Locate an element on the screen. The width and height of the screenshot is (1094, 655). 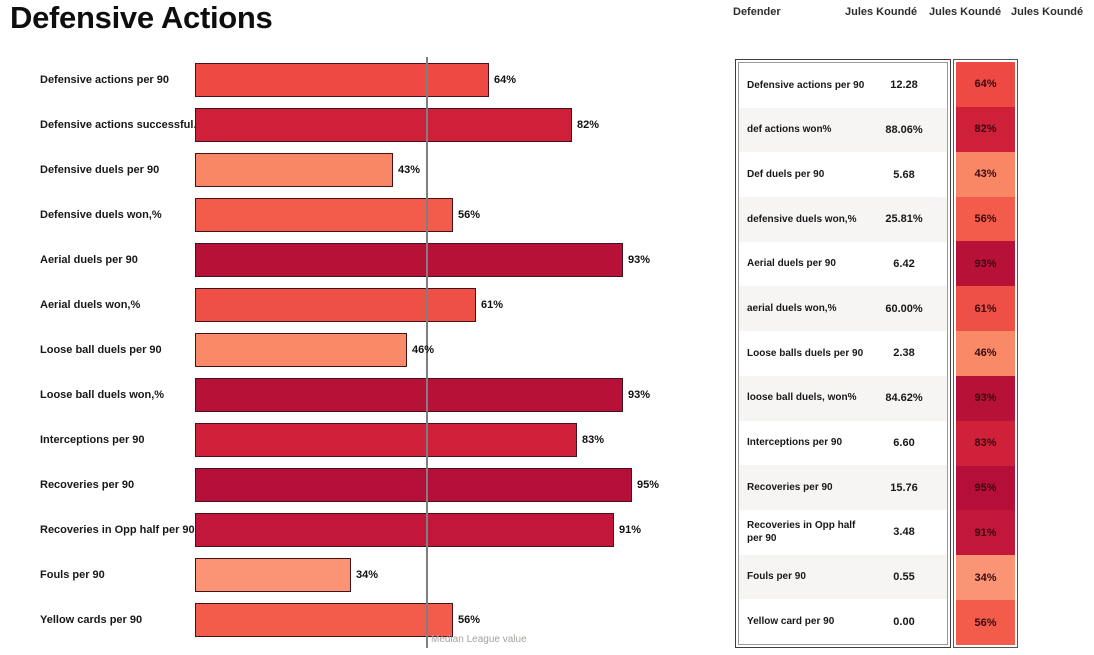
table-row: defensive duels won,% 25.81% is located at coordinates (843, 219).